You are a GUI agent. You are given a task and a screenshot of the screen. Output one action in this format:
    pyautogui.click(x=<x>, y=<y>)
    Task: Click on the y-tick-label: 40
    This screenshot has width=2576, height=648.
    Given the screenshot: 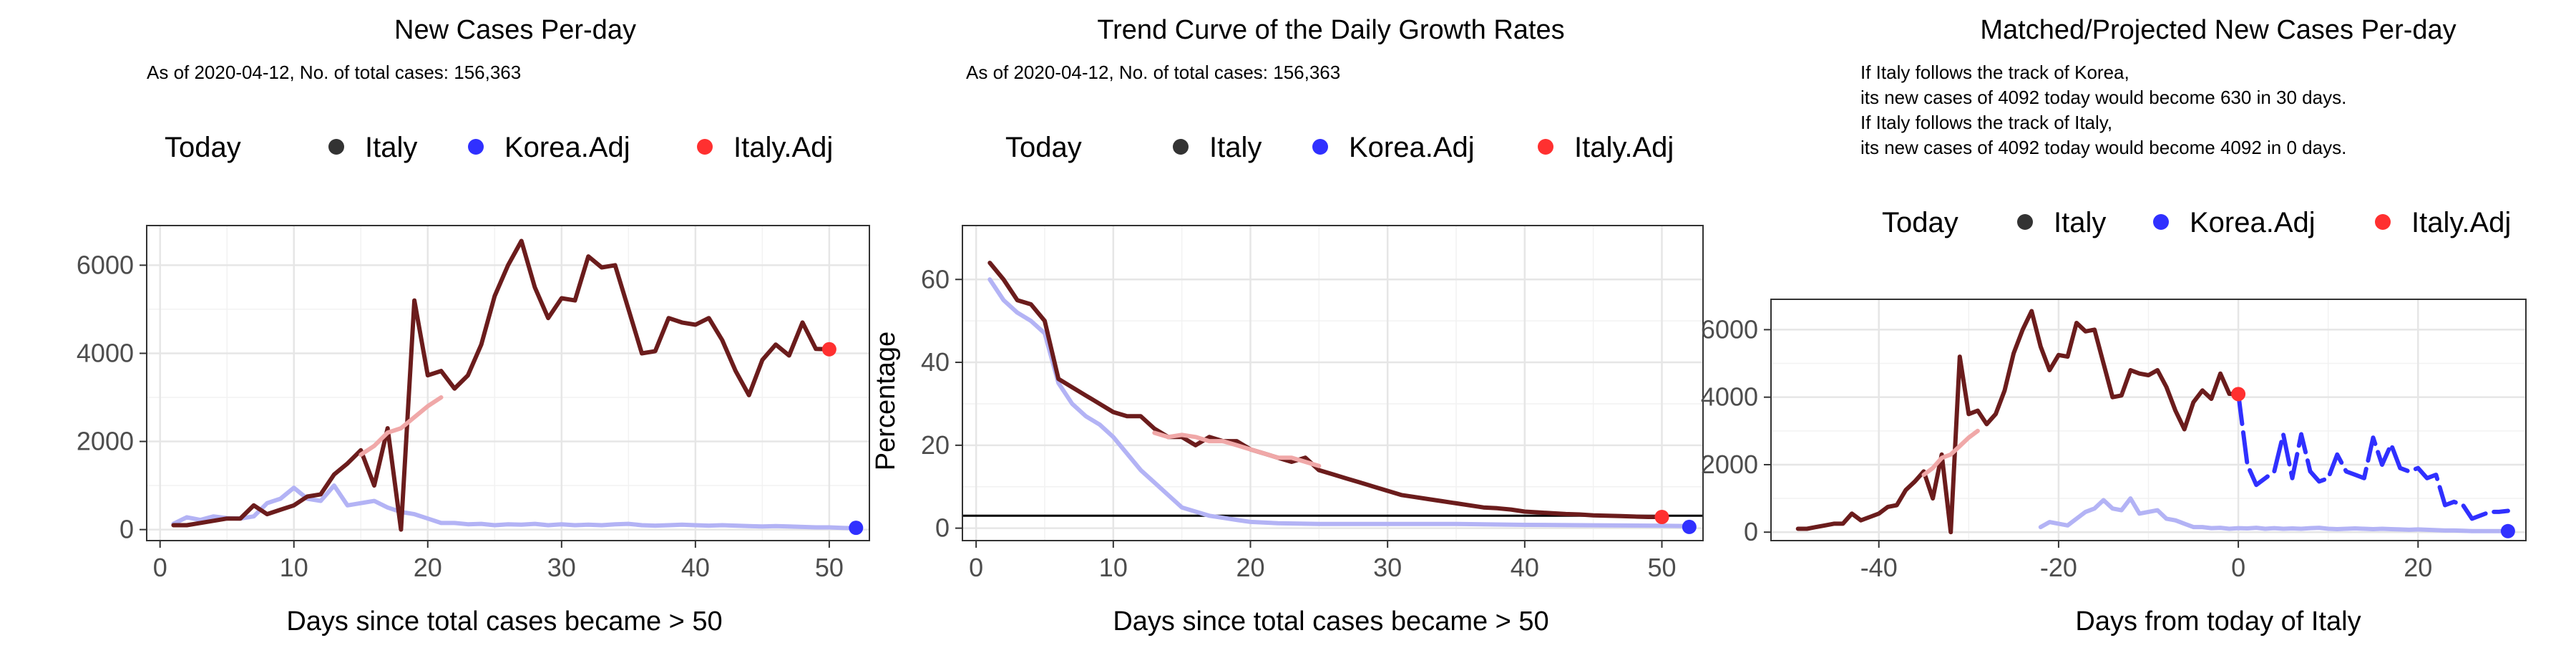 What is the action you would take?
    pyautogui.click(x=935, y=362)
    